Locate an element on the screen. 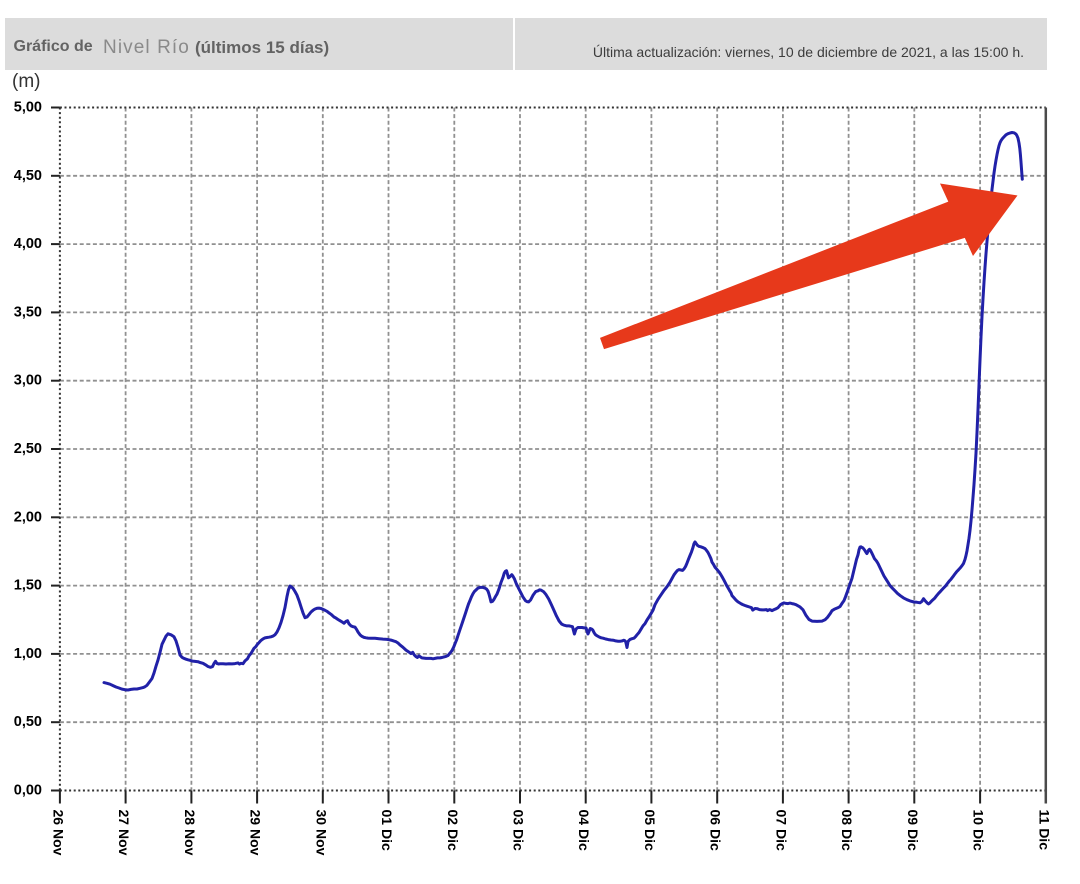  svg-text: 1,50 is located at coordinates (28, 586).